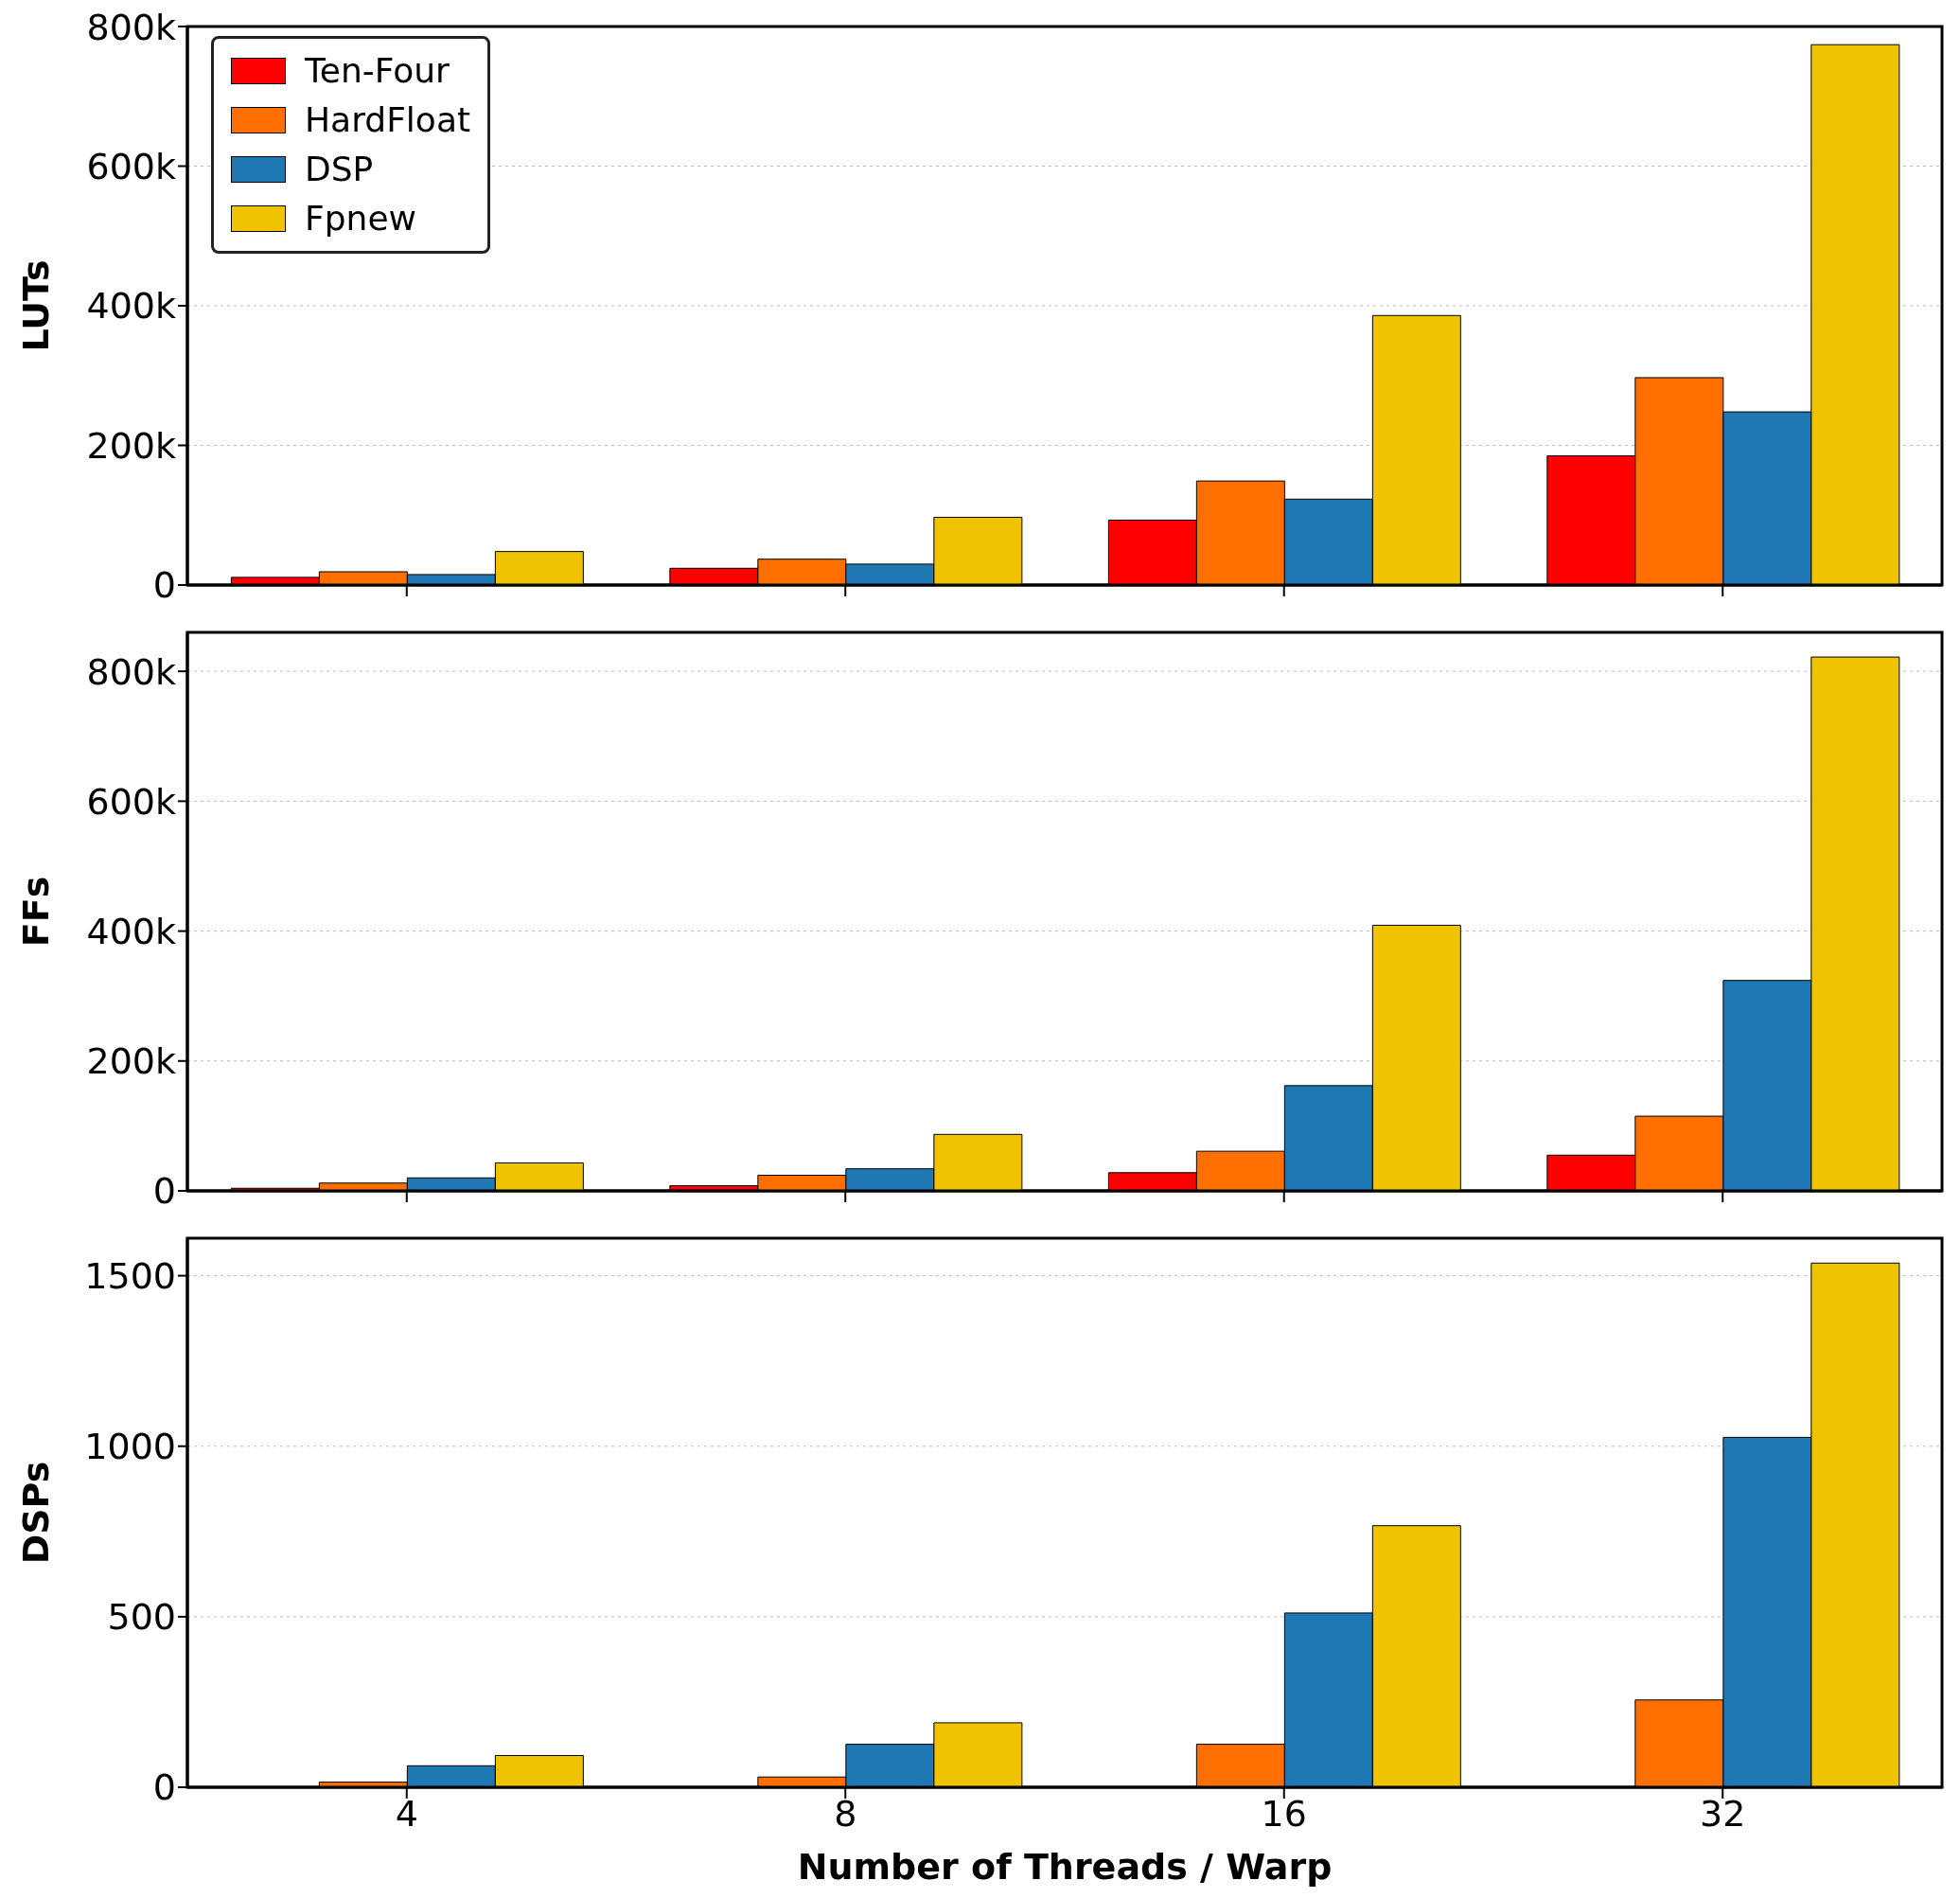 The height and width of the screenshot is (1898, 1960). Describe the element at coordinates (845, 1814) in the screenshot. I see `x-tick-label: 8` at that location.